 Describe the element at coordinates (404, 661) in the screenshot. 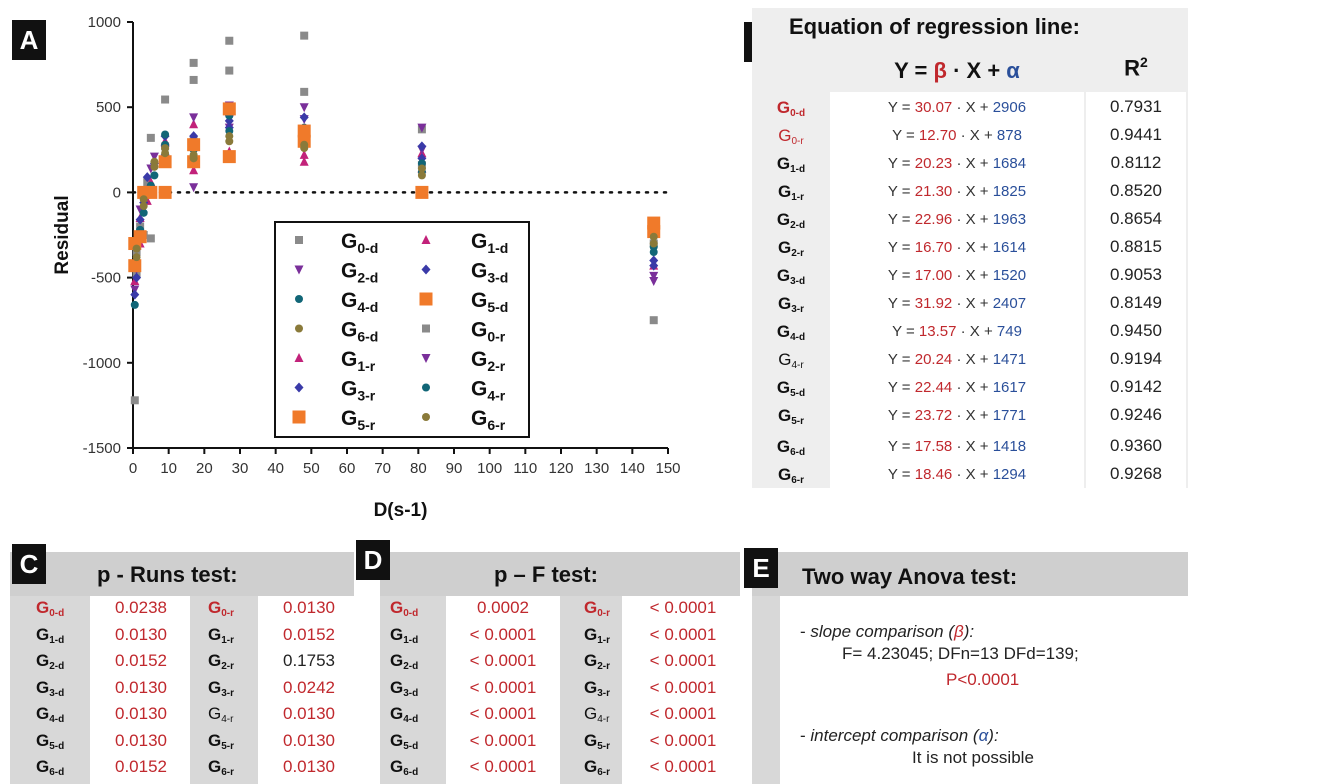

I see `left-group-label: G2-d` at that location.